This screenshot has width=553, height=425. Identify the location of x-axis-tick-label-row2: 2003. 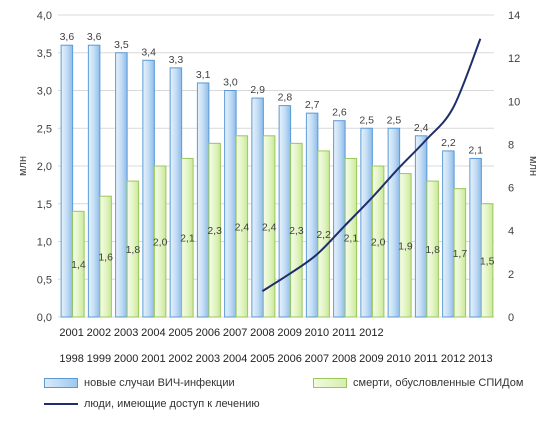
(208, 359).